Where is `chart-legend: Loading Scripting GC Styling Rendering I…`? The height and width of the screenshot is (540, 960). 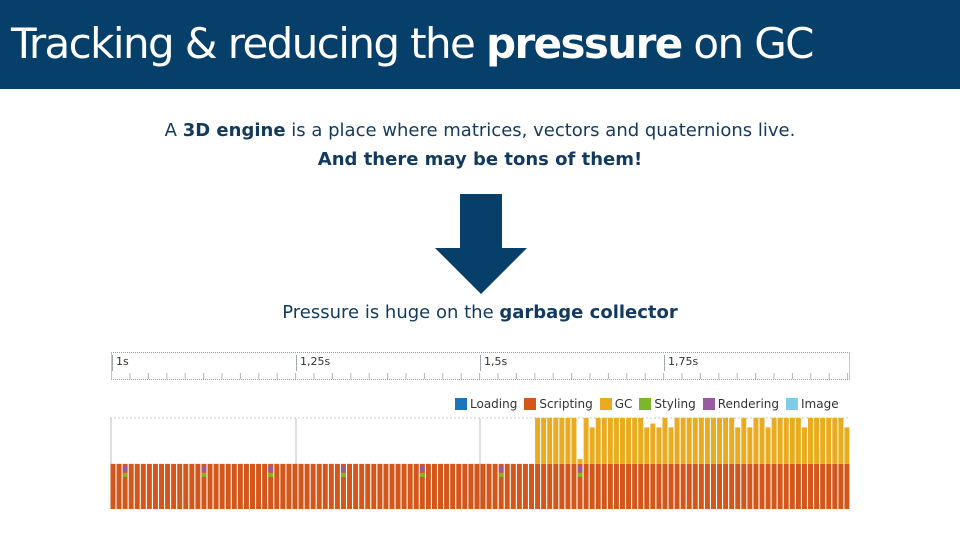 chart-legend: Loading Scripting GC Styling Rendering I… is located at coordinates (650, 404).